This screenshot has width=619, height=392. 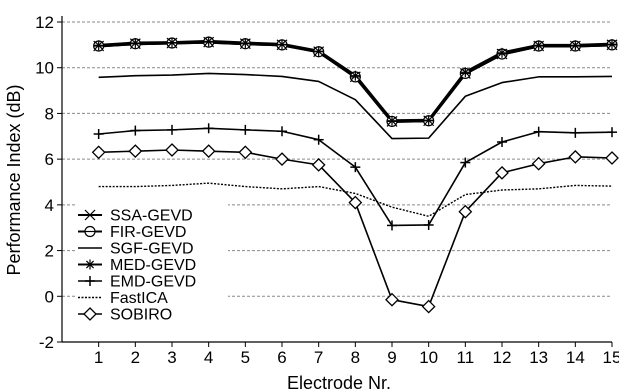 What do you see at coordinates (151, 216) in the screenshot?
I see `legend-label-ssa-gevd: SSA-GEVD` at bounding box center [151, 216].